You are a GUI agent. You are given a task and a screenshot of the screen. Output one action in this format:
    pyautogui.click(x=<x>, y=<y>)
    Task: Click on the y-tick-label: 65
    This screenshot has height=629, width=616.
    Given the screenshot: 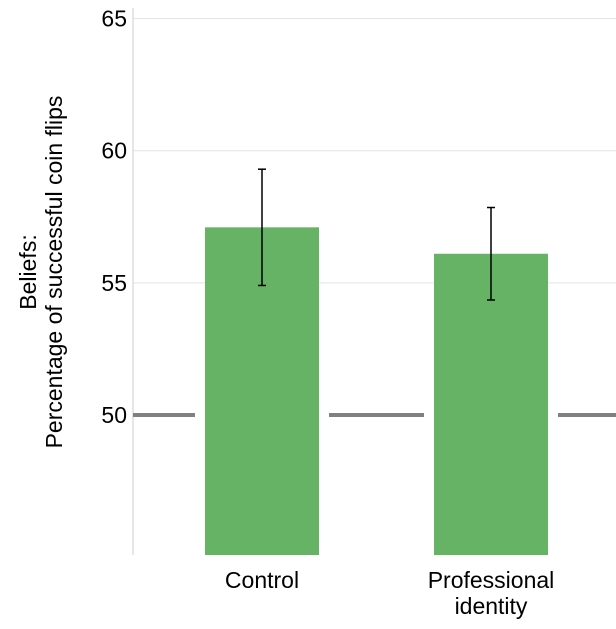 What is the action you would take?
    pyautogui.click(x=114, y=19)
    